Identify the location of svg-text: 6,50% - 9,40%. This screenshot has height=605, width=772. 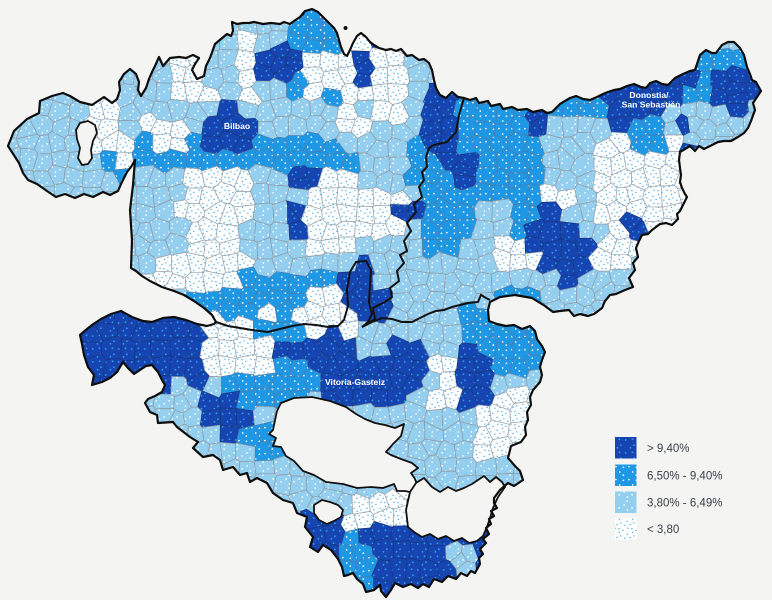
(684, 476).